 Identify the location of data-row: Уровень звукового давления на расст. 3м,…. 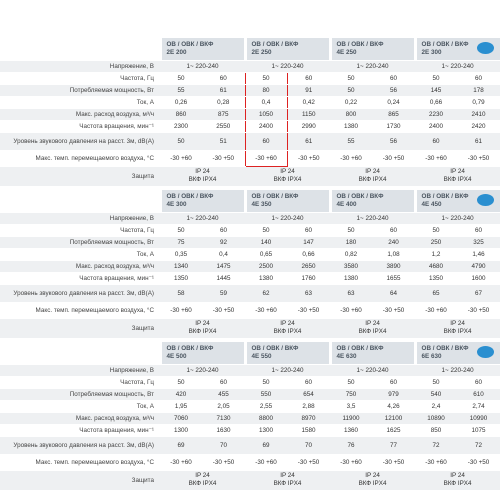
(250, 293).